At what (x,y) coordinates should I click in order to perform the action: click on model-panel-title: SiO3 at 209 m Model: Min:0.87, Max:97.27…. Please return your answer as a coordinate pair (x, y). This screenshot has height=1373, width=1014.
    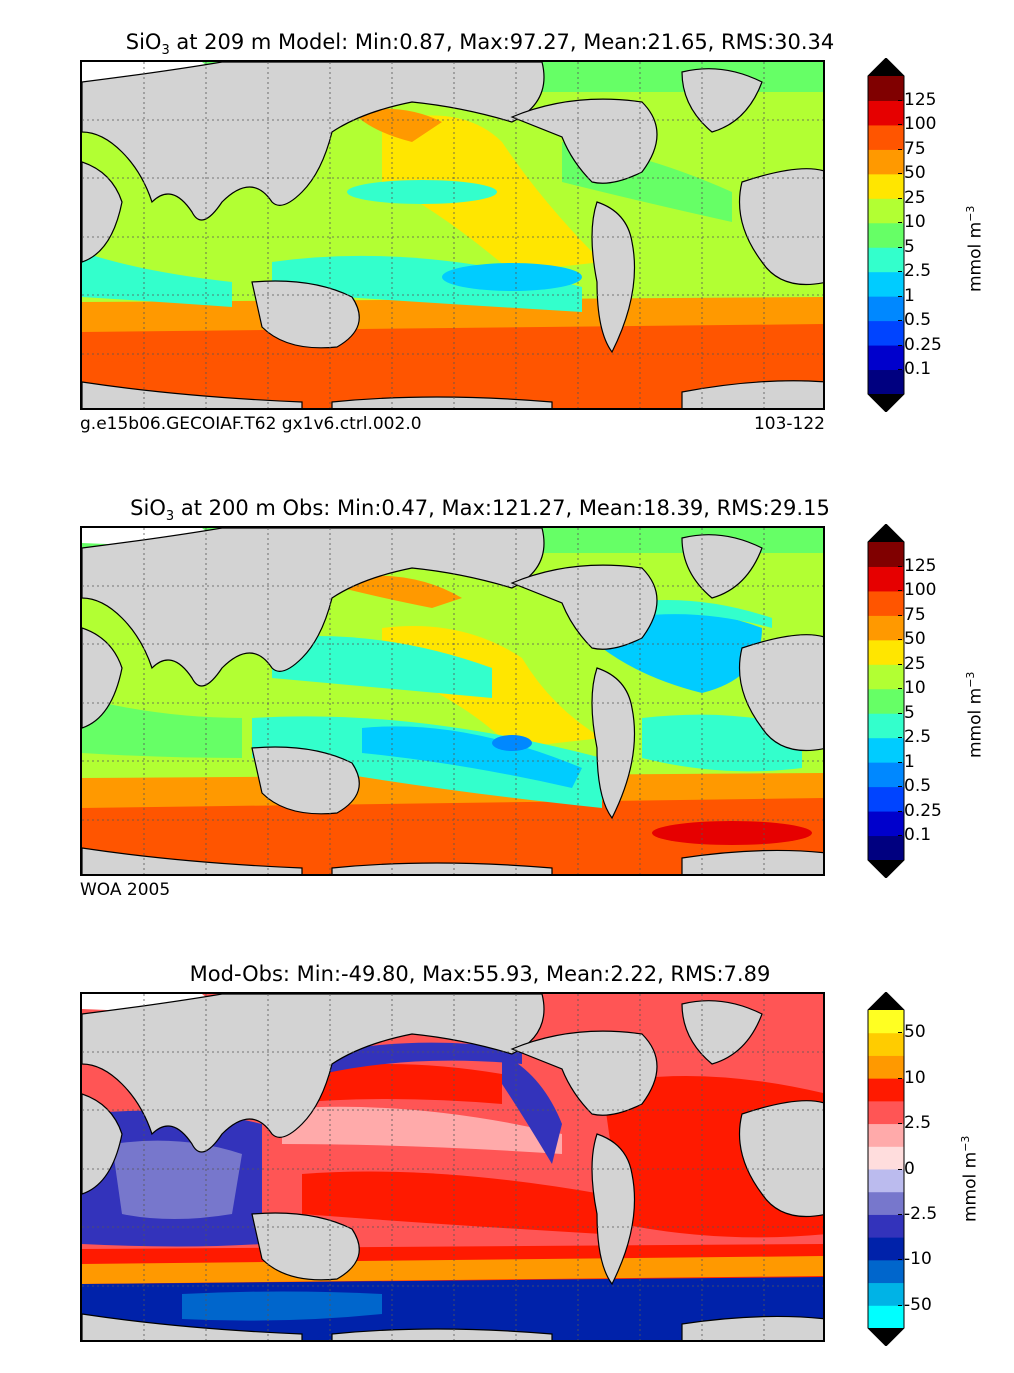
    Looking at the image, I should click on (480, 44).